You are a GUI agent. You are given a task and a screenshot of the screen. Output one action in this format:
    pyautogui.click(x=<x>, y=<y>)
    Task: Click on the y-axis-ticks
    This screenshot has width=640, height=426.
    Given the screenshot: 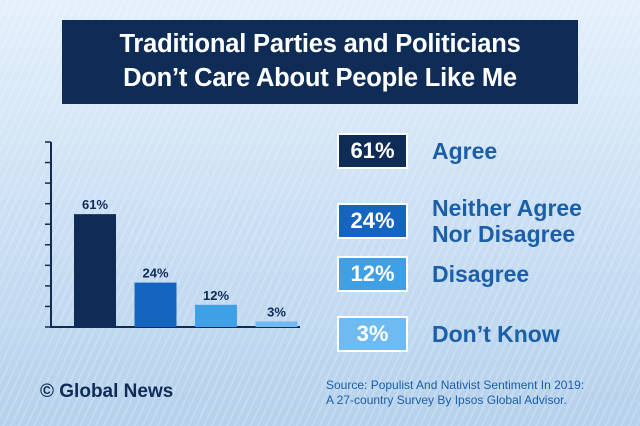 What is the action you would take?
    pyautogui.click(x=48, y=234)
    